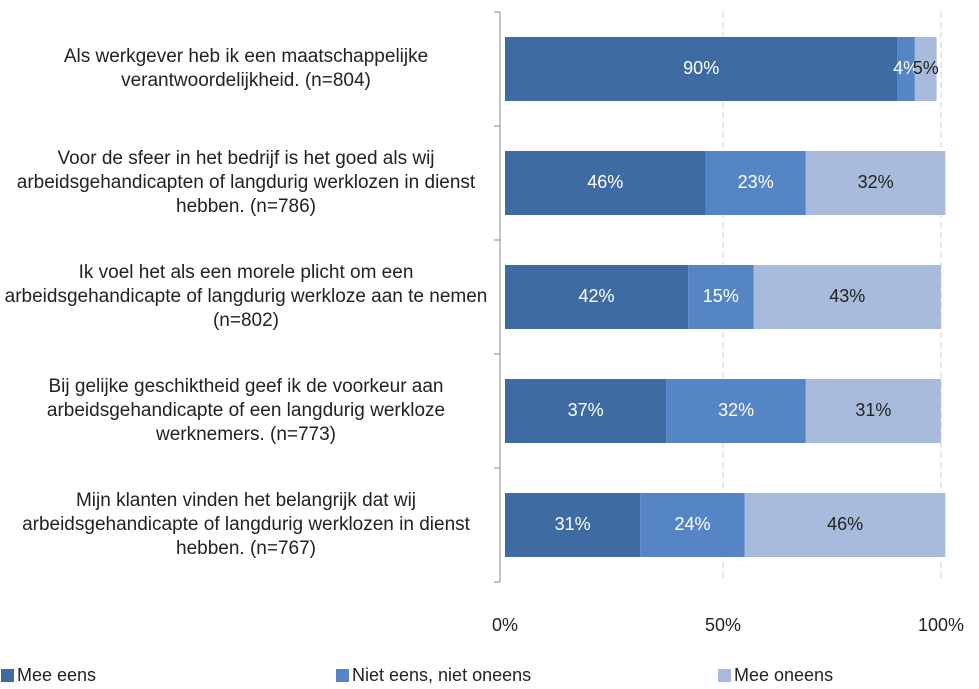  What do you see at coordinates (783, 675) in the screenshot?
I see `legend-label: Mee oneens` at bounding box center [783, 675].